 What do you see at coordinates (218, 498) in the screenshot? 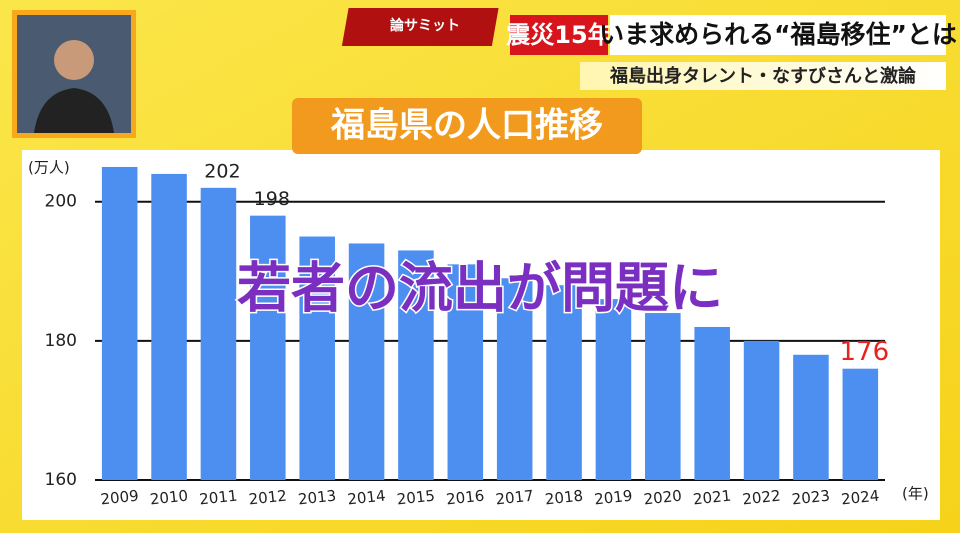
I see `x-tick-label: 2011` at bounding box center [218, 498].